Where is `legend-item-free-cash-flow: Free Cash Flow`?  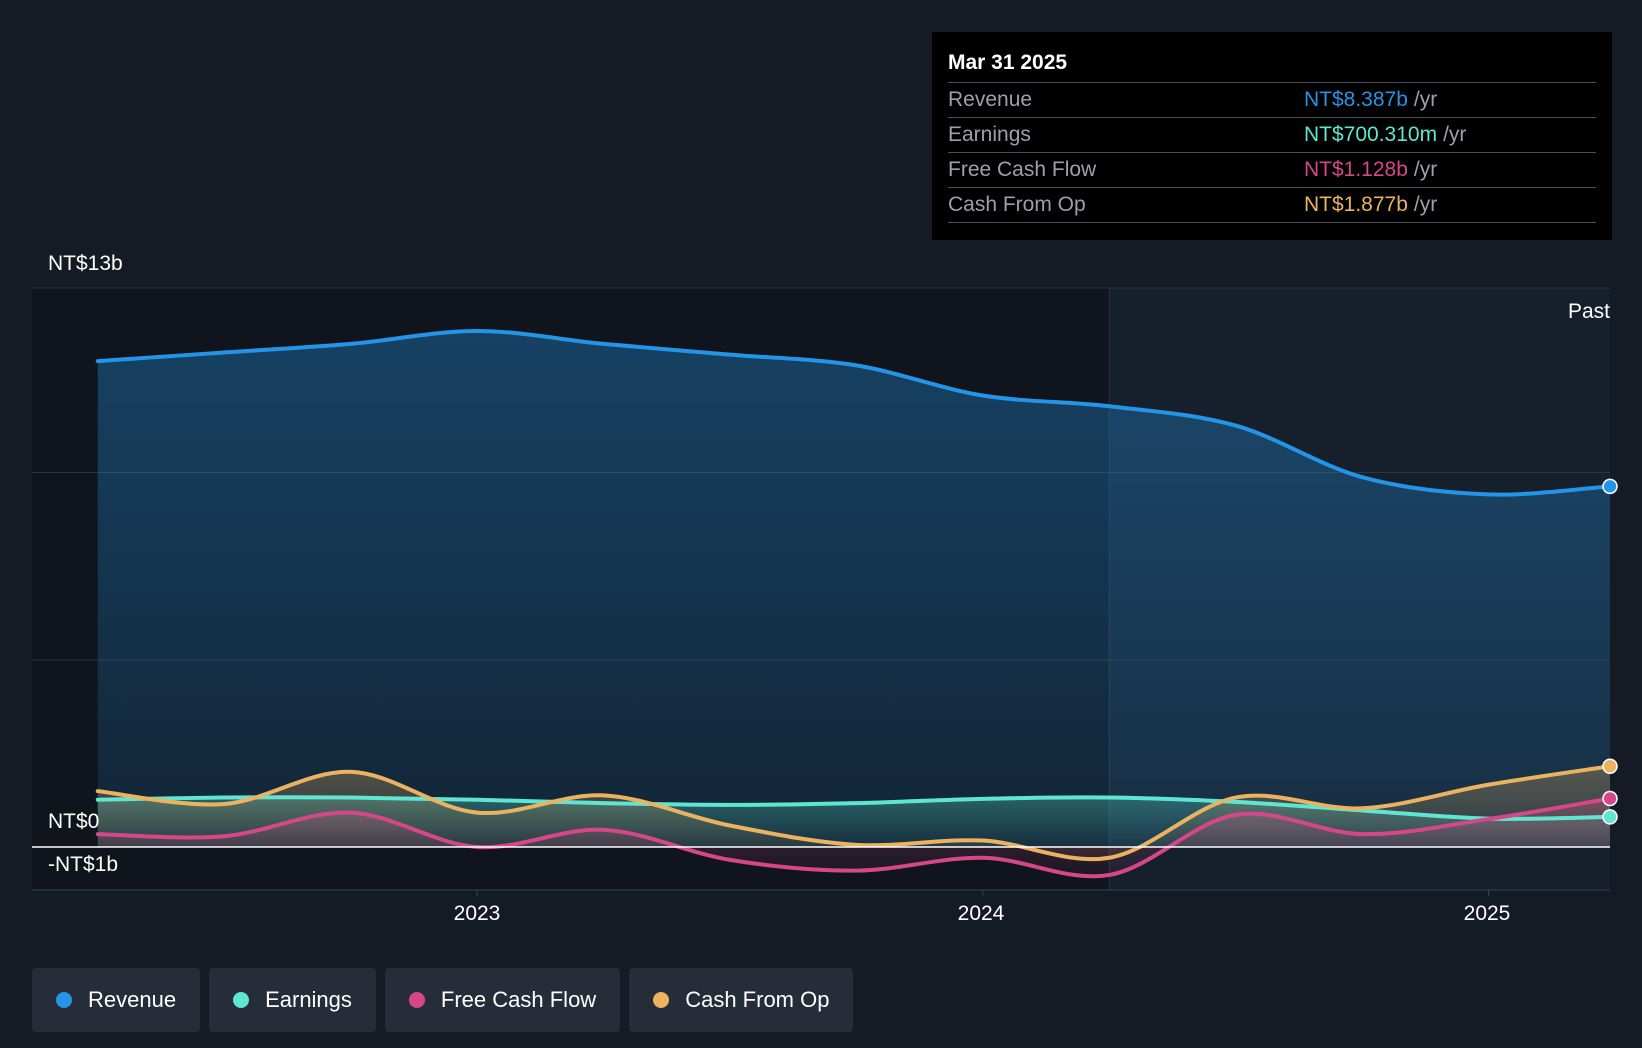 legend-item-free-cash-flow: Free Cash Flow is located at coordinates (502, 1000).